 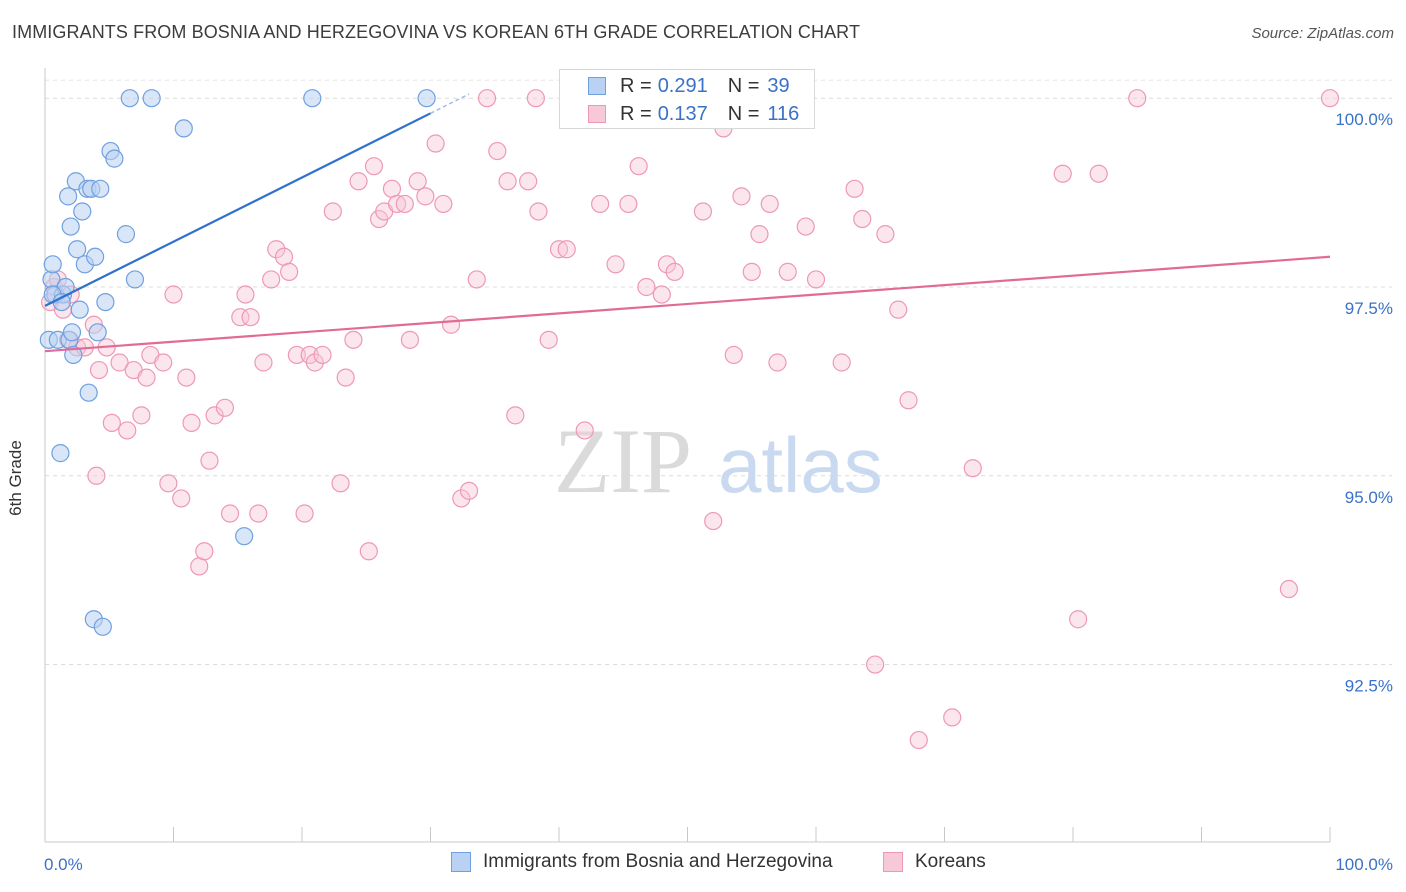 What do you see at coordinates (63, 864) in the screenshot?
I see `x-tick-label: 0.0%` at bounding box center [63, 864].